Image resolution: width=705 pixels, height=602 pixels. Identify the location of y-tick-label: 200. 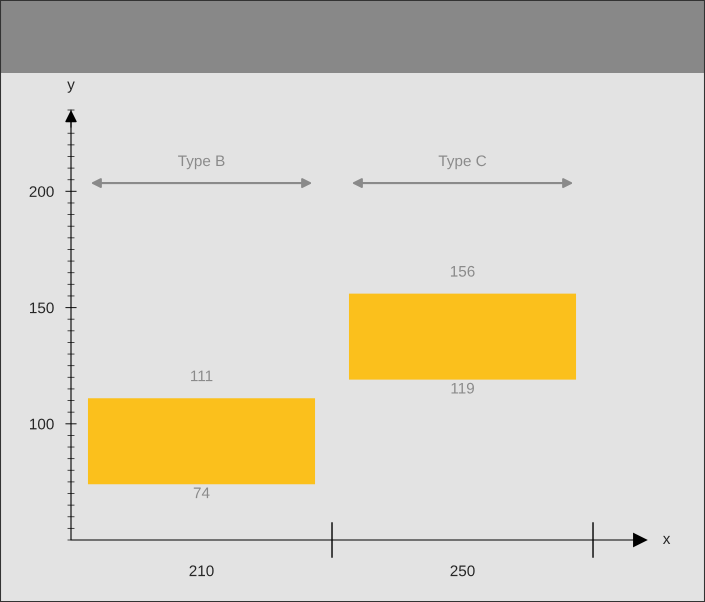
(42, 192).